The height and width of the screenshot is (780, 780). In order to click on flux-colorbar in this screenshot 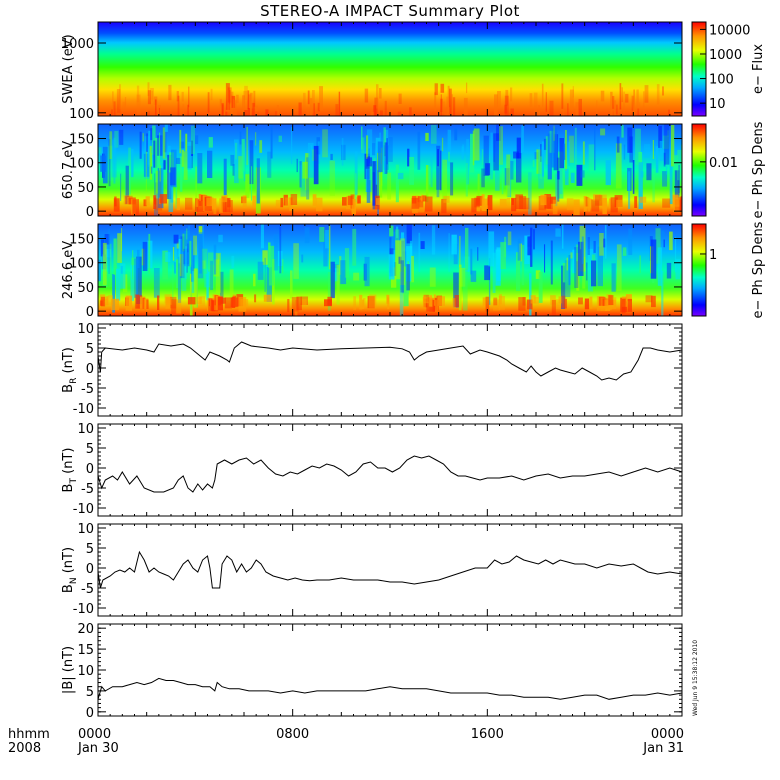, I will do `click(699, 69)`.